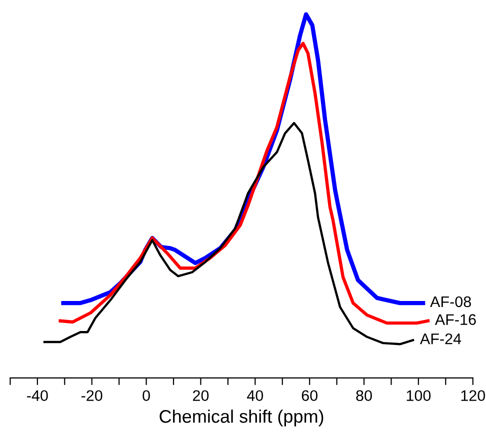  I want to click on x-tick-label: 80, so click(364, 396).